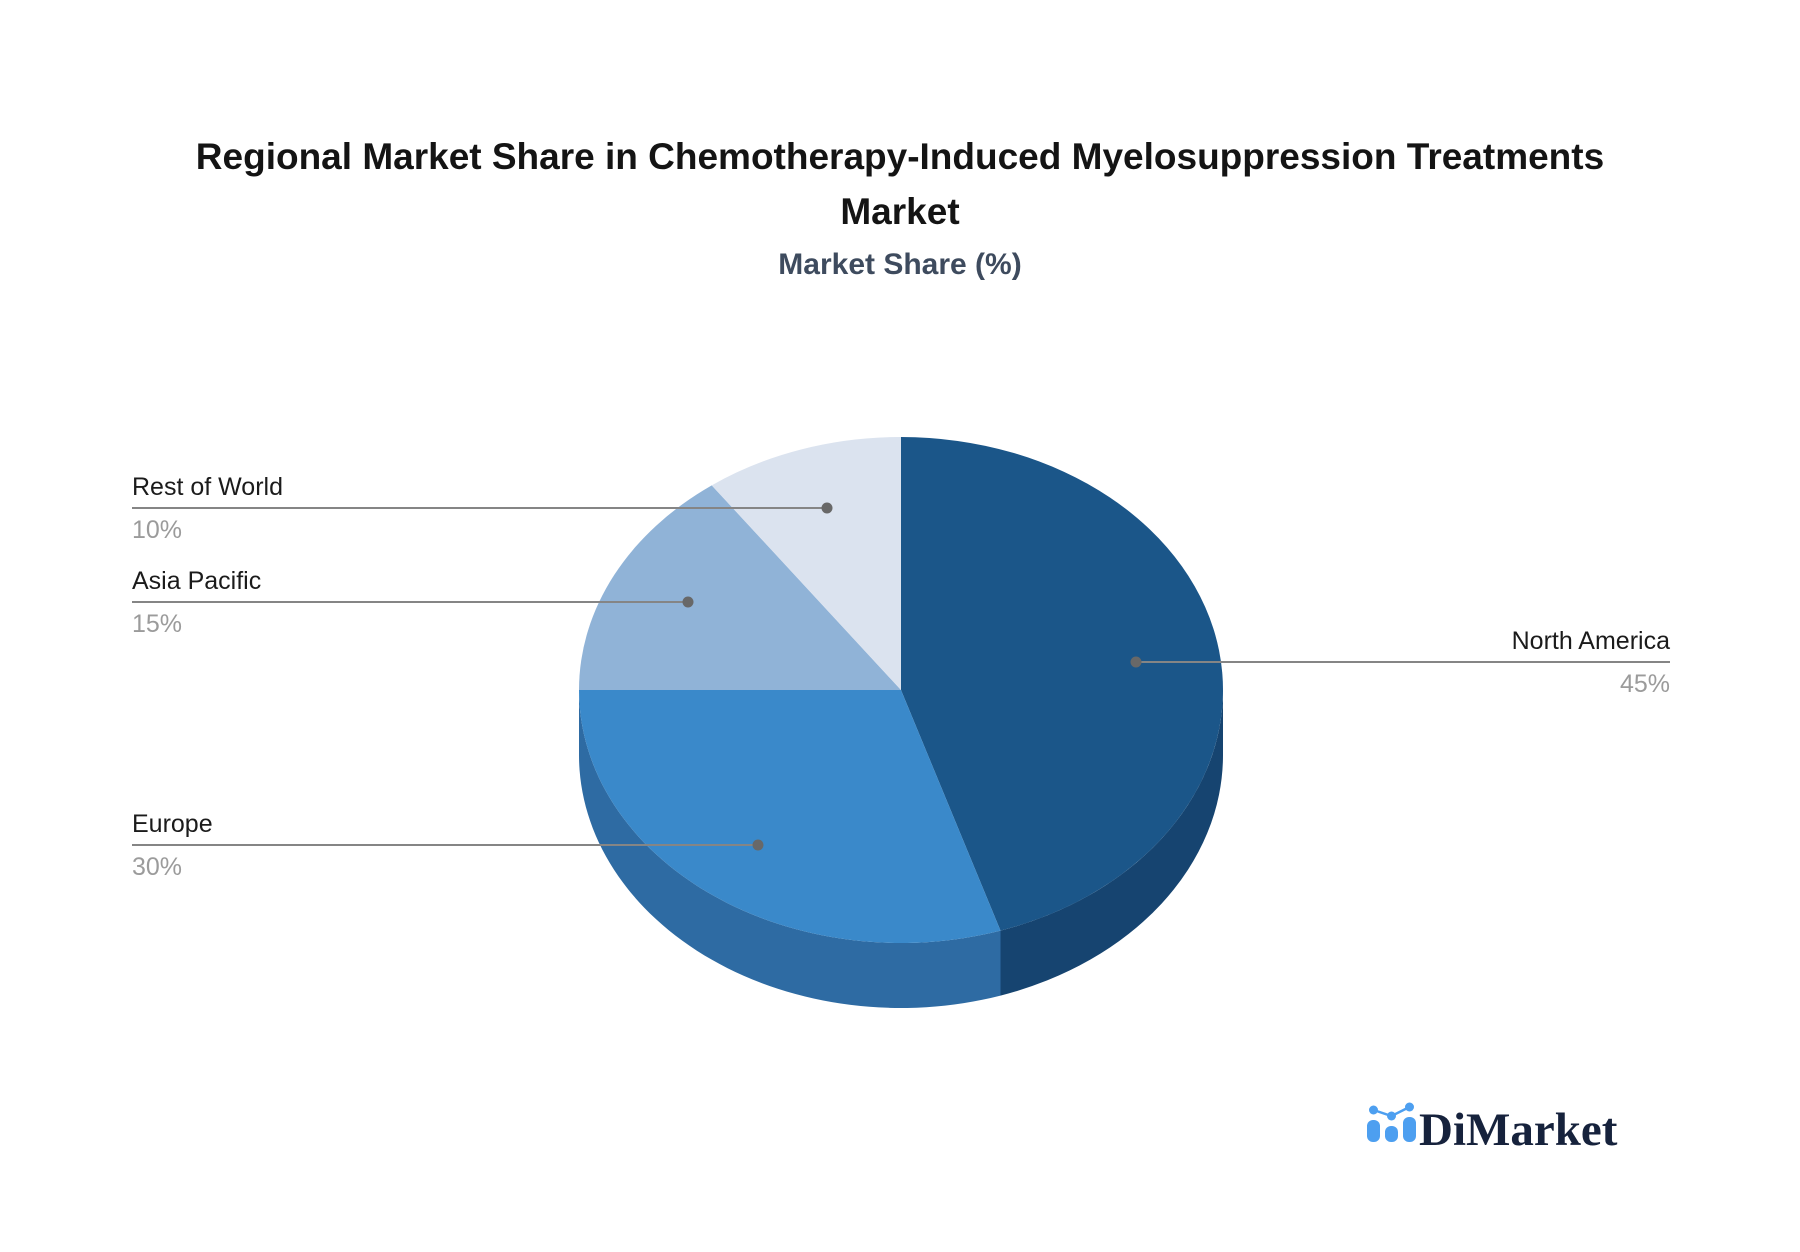 Image resolution: width=1800 pixels, height=1252 pixels. I want to click on leader-dot-north-america, so click(1136, 662).